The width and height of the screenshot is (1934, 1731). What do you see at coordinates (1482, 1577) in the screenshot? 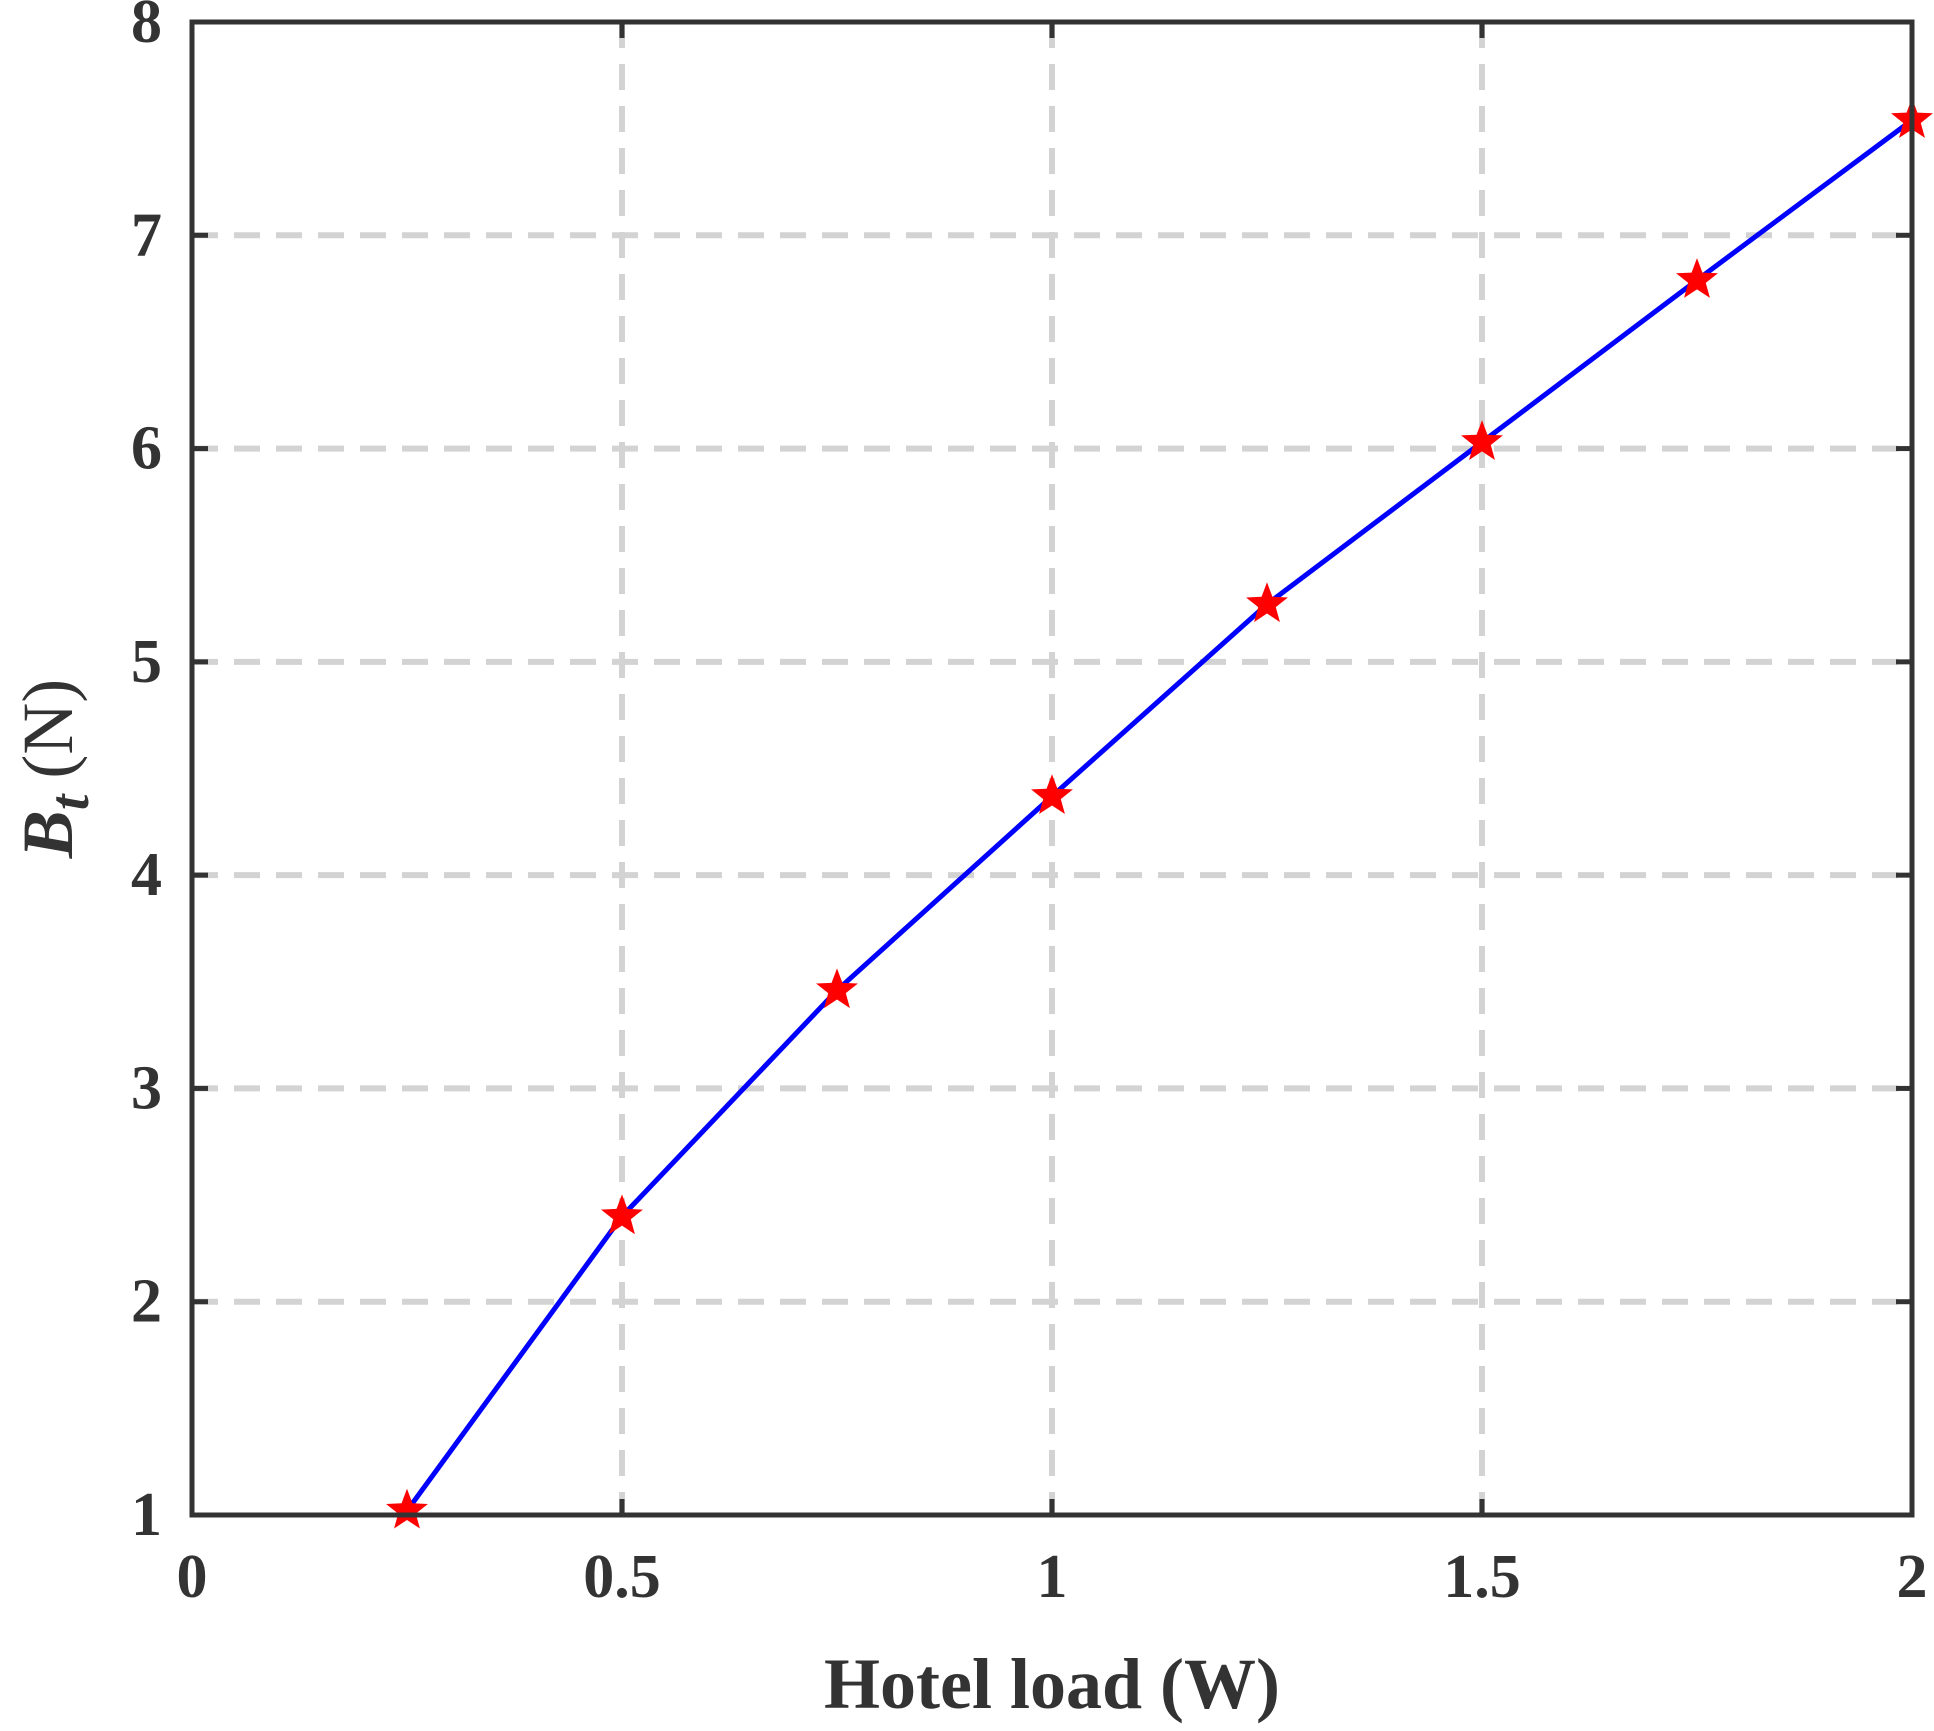
I see `x-tick-label: 1.5` at bounding box center [1482, 1577].